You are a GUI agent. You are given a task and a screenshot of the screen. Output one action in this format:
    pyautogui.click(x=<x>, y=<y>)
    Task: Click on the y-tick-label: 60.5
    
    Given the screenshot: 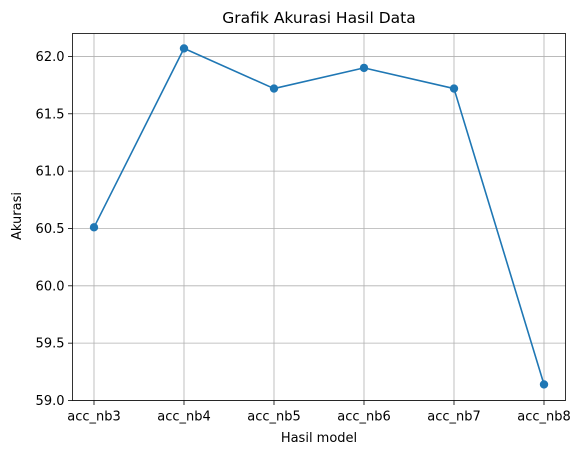 What is the action you would take?
    pyautogui.click(x=50, y=229)
    